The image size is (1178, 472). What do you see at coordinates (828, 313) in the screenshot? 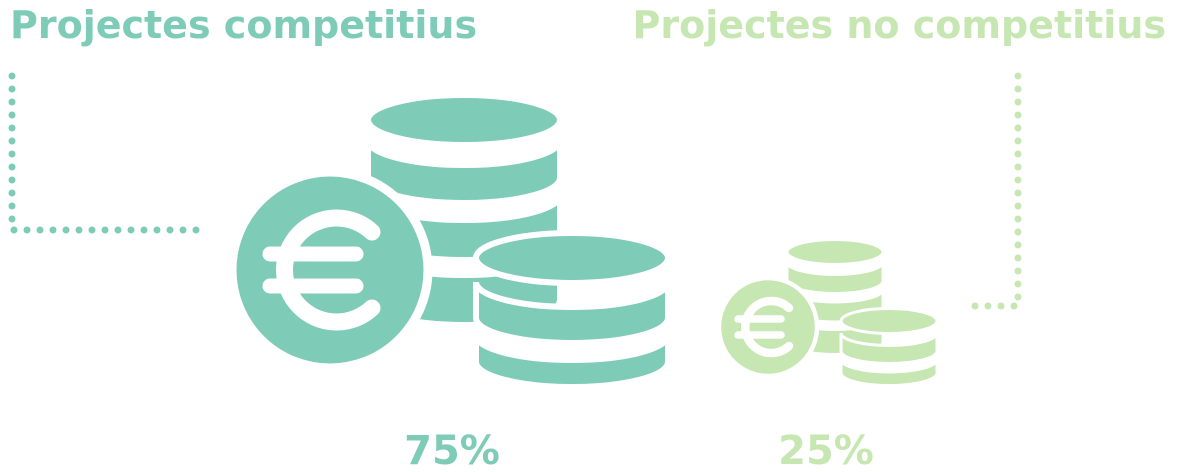
I see `coins-icon-small` at bounding box center [828, 313].